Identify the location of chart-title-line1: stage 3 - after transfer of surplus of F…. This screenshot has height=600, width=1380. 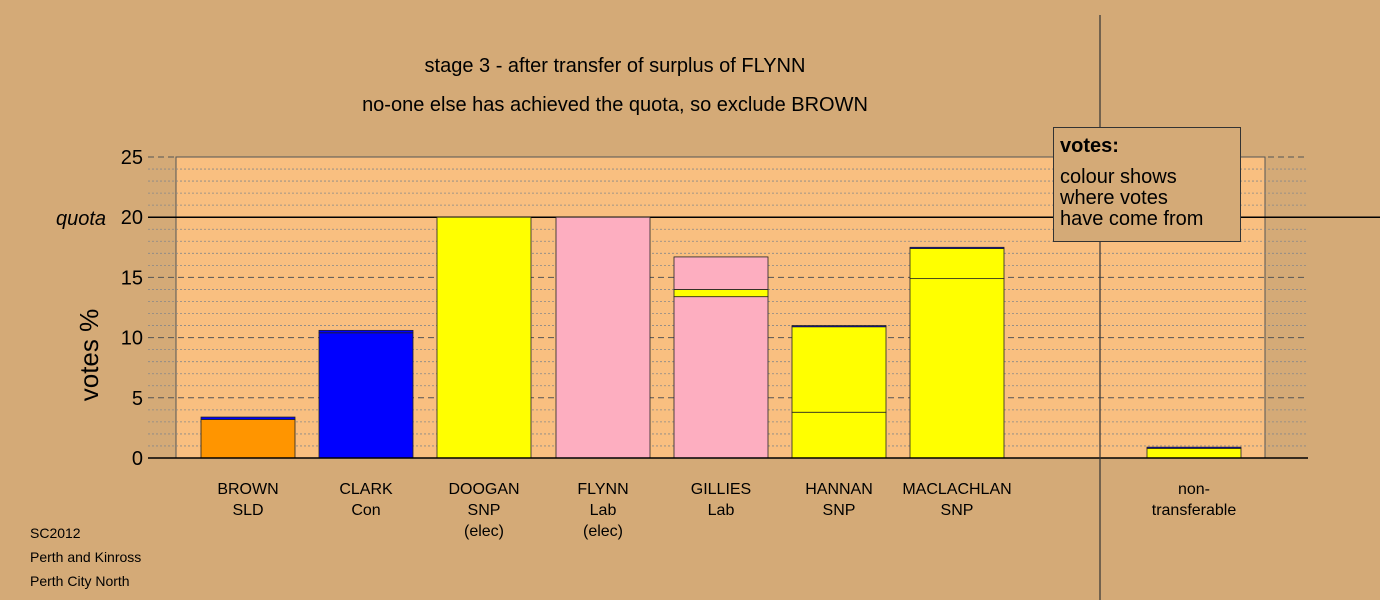
(615, 66).